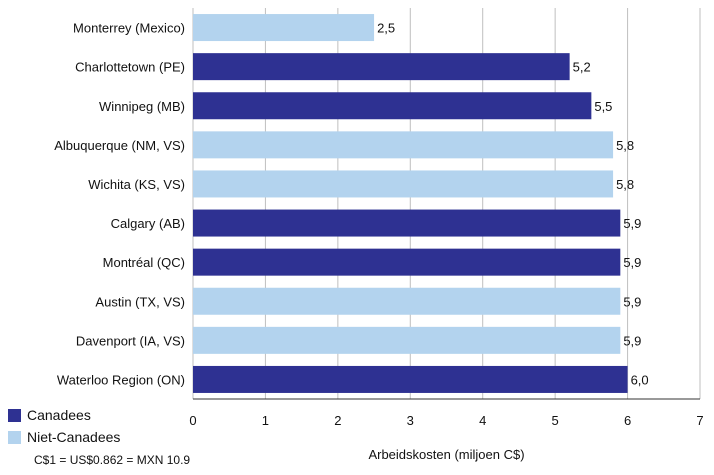 This screenshot has height=475, width=714. Describe the element at coordinates (337, 420) in the screenshot. I see `x-tick-label-2: 2` at that location.